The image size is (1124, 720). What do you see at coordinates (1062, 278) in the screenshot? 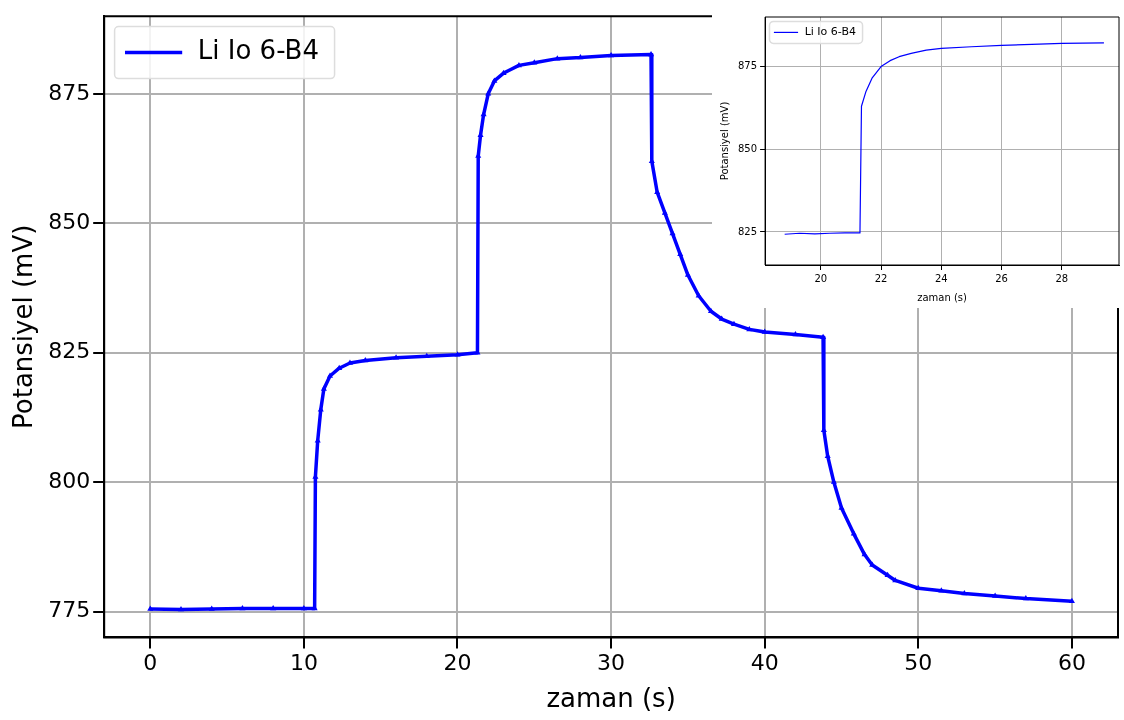
I see `x-tick-label: 28` at bounding box center [1062, 278].